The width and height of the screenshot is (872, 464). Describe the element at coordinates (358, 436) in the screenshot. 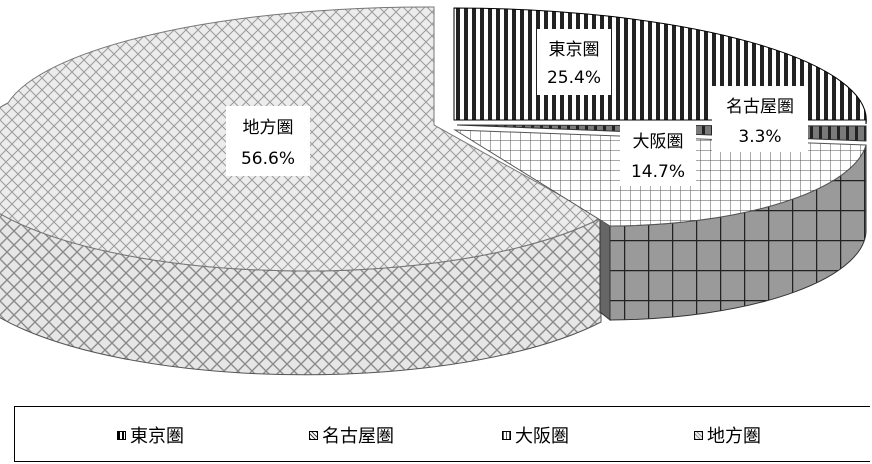

I see `legend-label-nagoya: 名古屋圏` at that location.